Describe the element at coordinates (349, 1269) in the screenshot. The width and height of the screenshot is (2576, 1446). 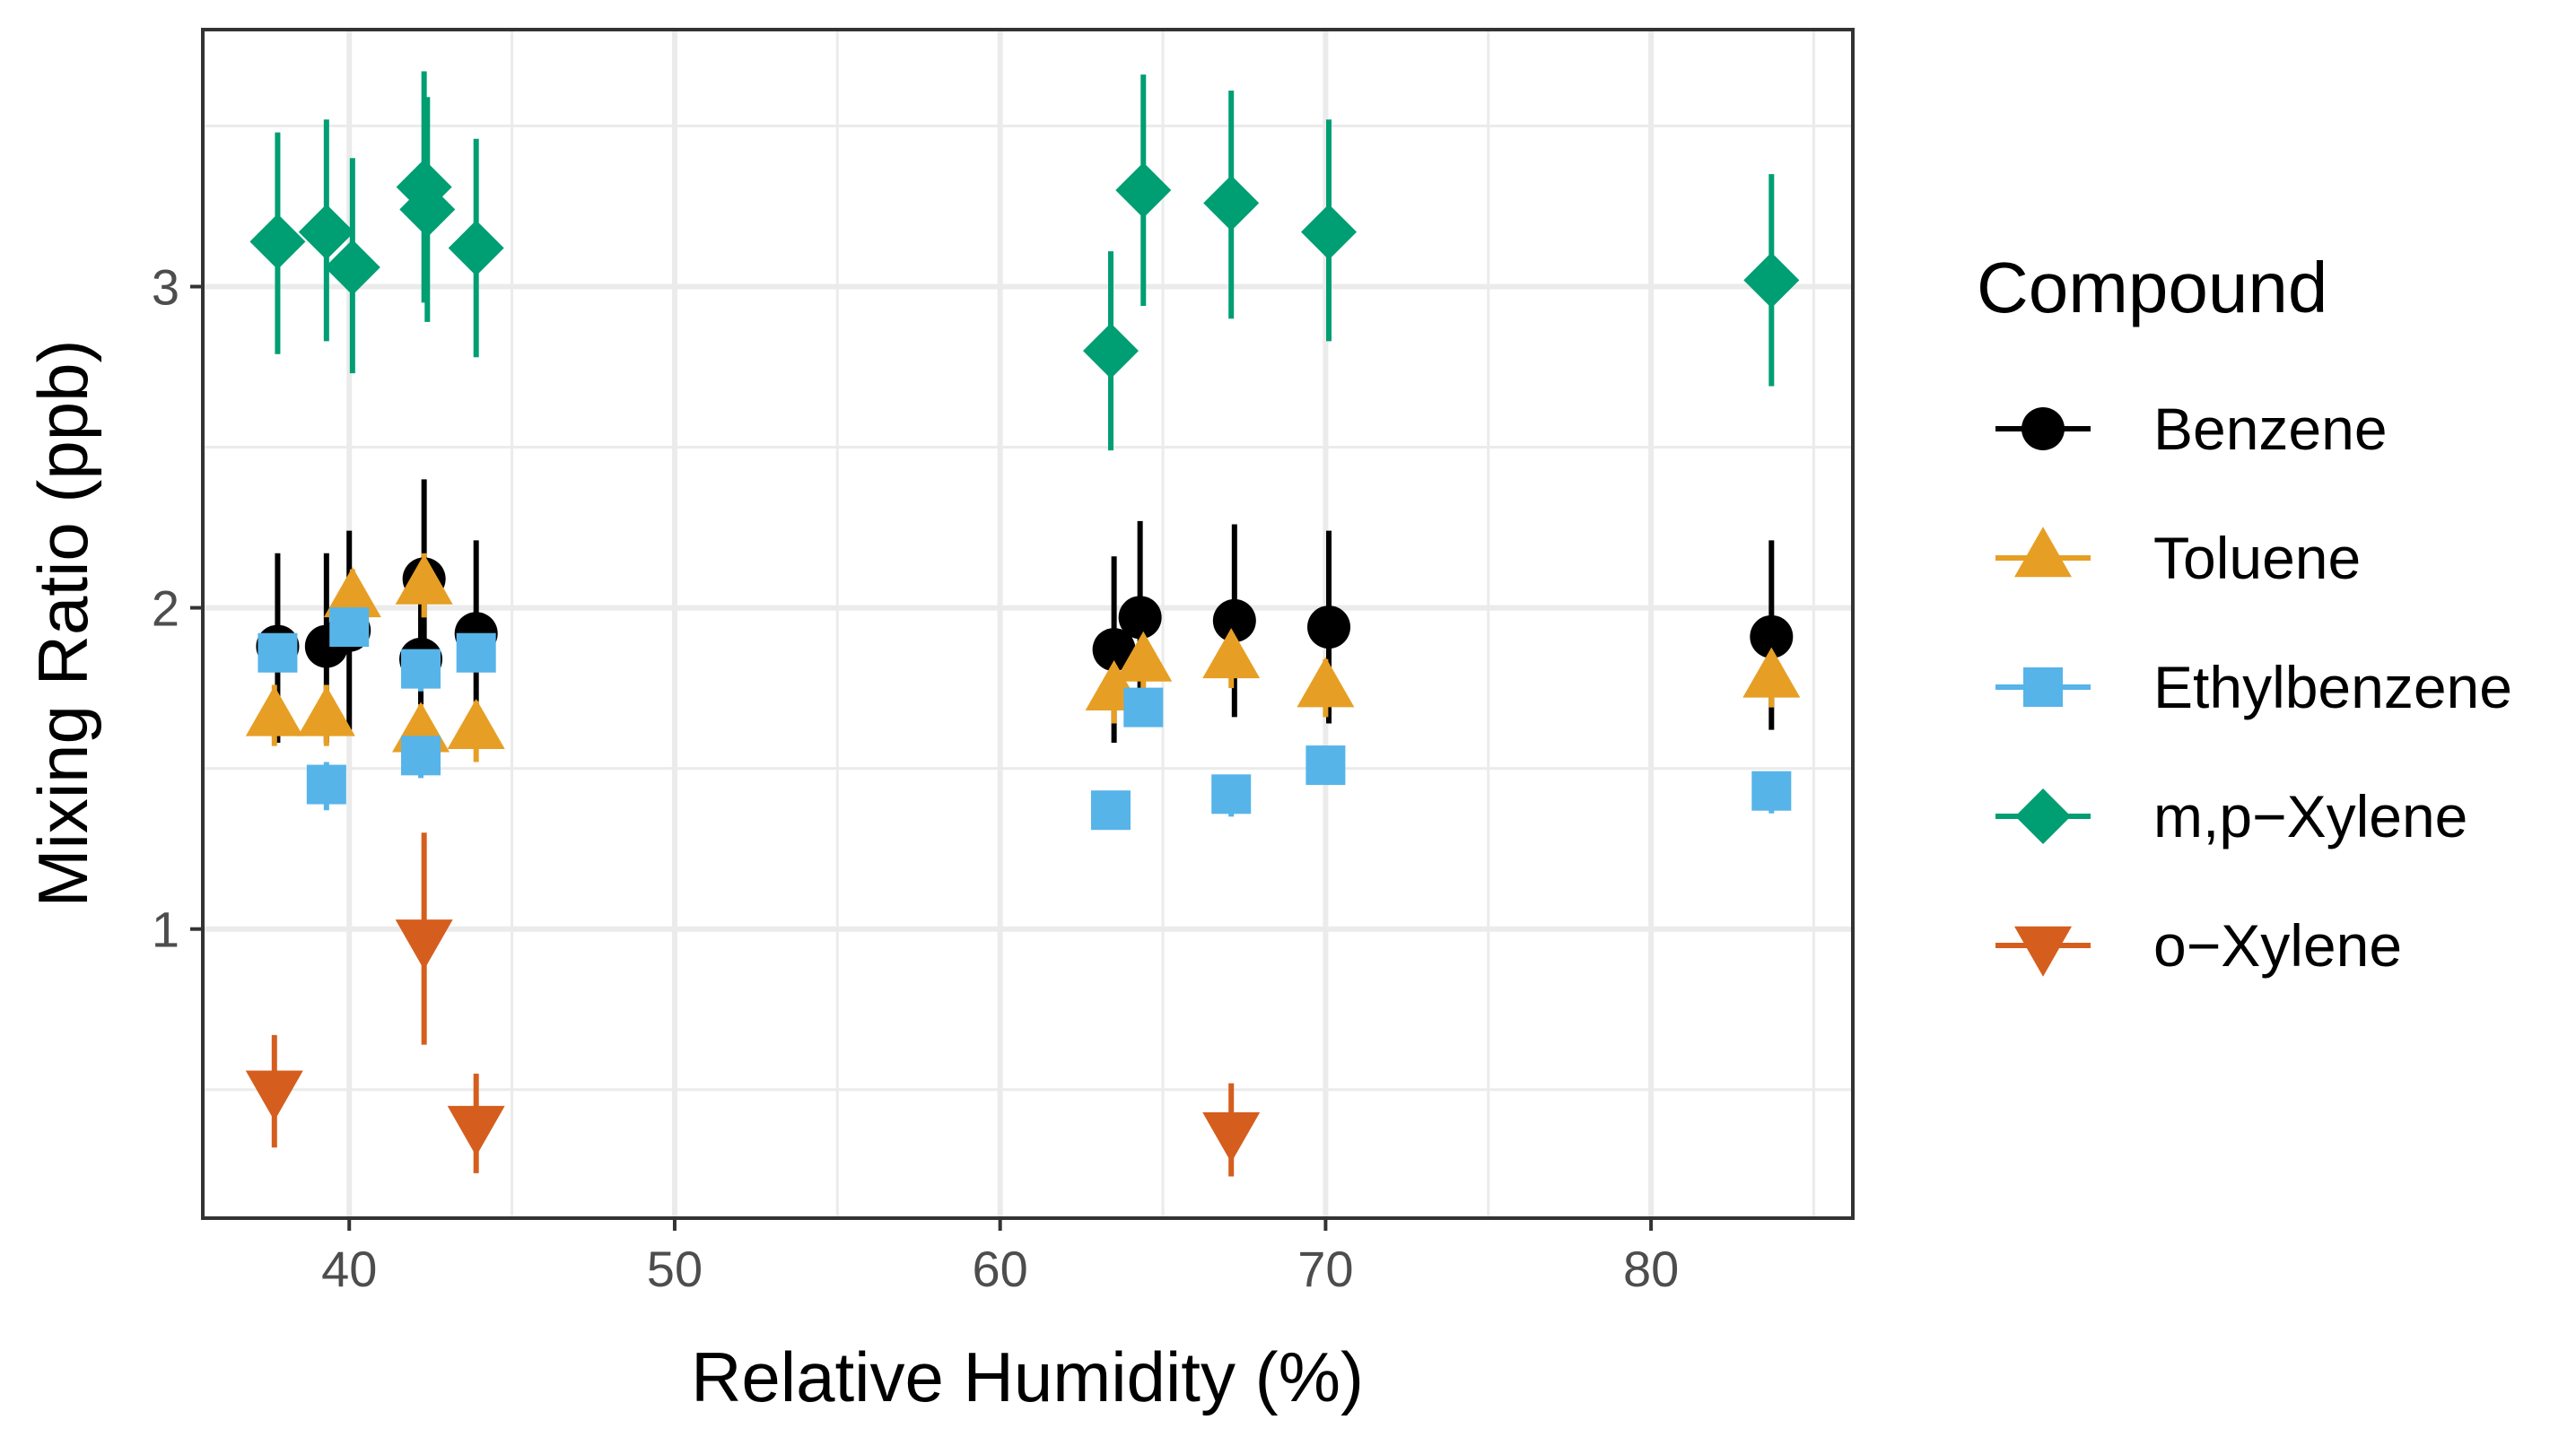
I see `x-tick-label: 40` at that location.